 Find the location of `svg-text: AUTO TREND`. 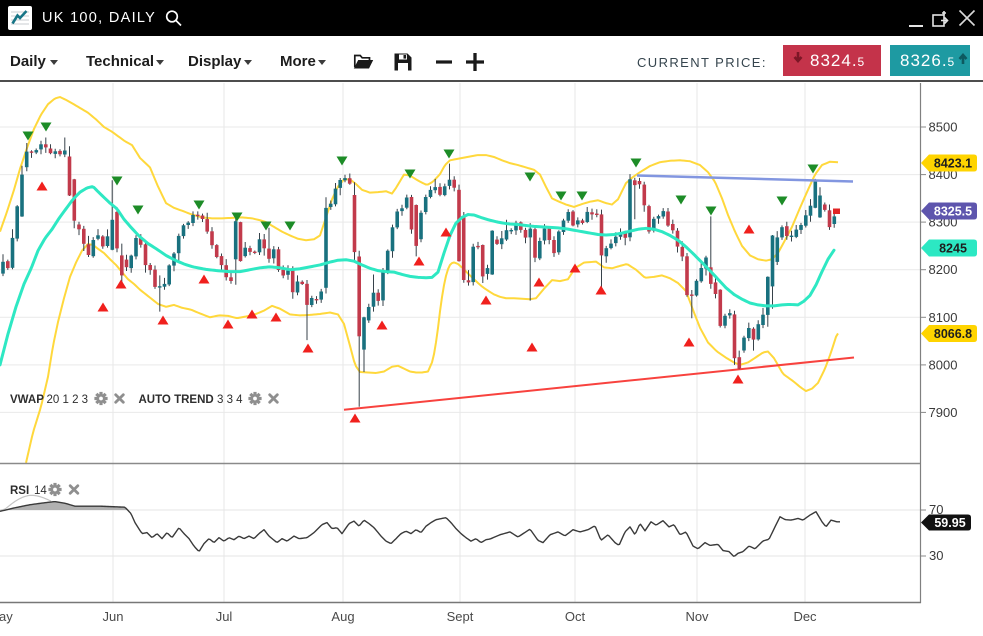

svg-text: AUTO TREND is located at coordinates (176, 400).